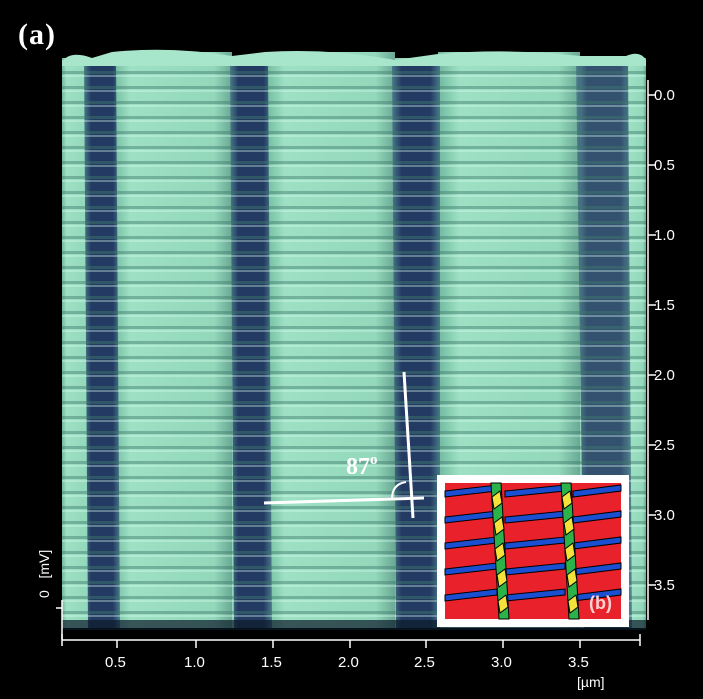 The height and width of the screenshot is (699, 703). Describe the element at coordinates (348, 662) in the screenshot. I see `x-tick-label: 2.0` at that location.